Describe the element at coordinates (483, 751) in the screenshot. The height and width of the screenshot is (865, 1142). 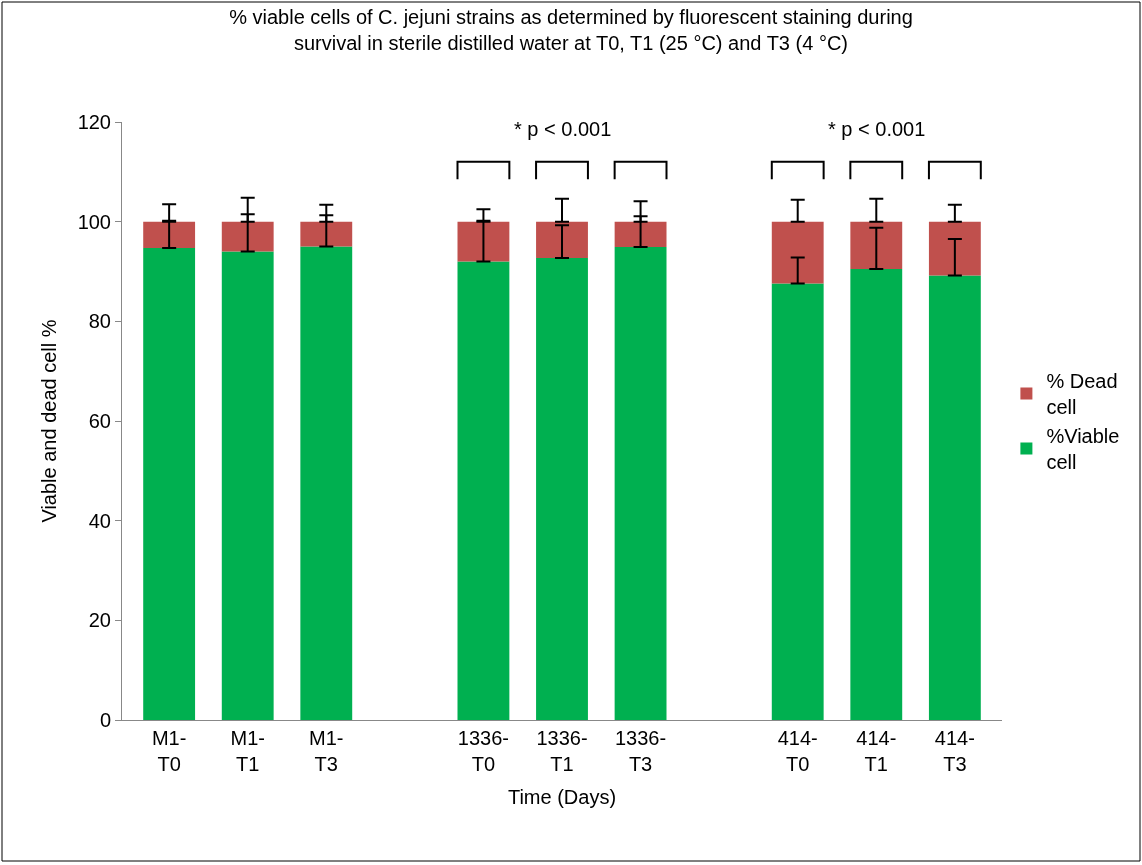
I see `x-tick-label: 1336-T0` at that location.